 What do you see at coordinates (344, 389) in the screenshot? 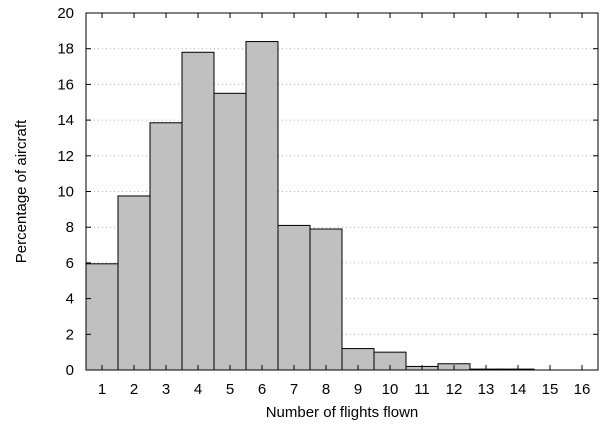
I see `x-tick-labels: 1 2 3 4 5 6 7 8 9 10 11 12 13 14 15 16` at bounding box center [344, 389].